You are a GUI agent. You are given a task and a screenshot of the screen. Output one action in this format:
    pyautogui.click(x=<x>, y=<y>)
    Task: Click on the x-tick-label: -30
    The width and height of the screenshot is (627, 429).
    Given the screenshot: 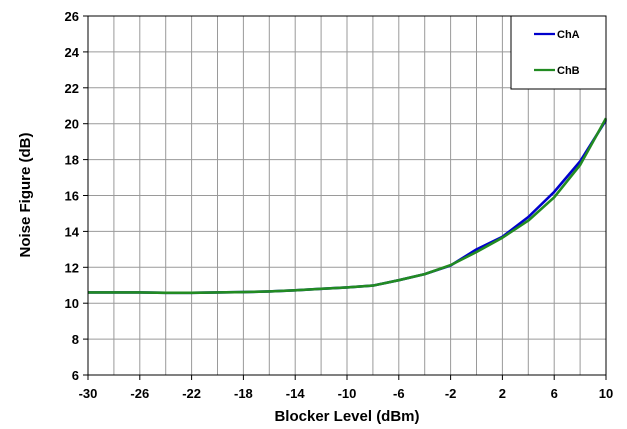 What is the action you would take?
    pyautogui.click(x=88, y=393)
    